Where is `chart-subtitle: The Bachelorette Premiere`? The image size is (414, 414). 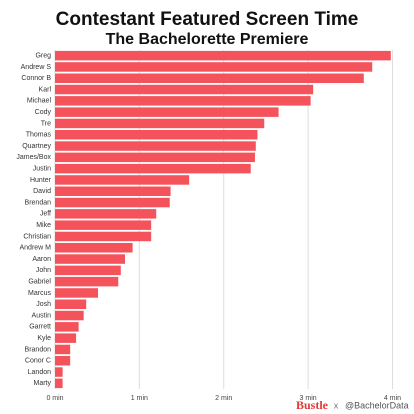 chart-subtitle: The Bachelorette Premiere is located at coordinates (207, 39).